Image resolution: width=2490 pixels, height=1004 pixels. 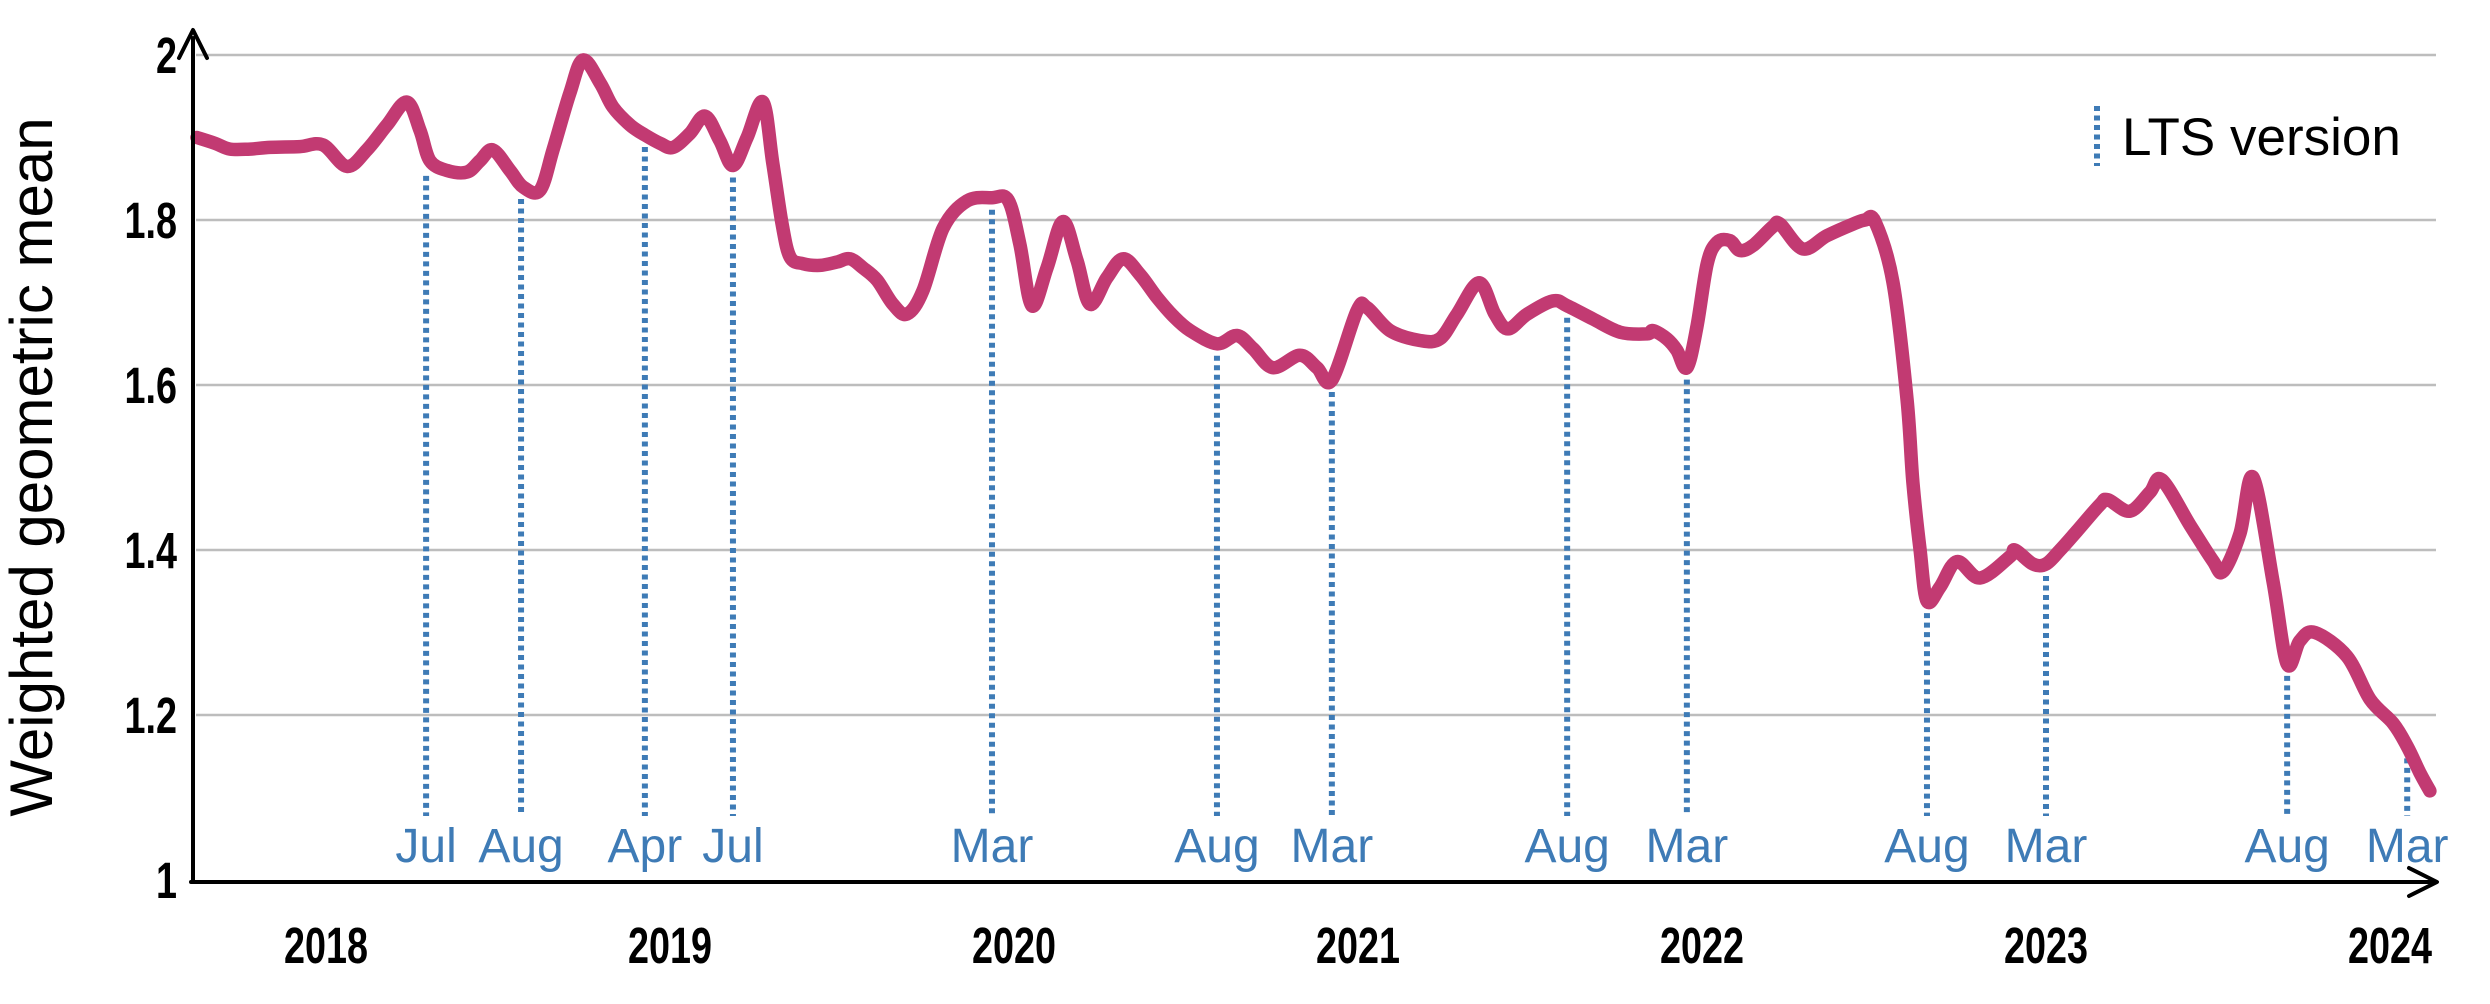 I want to click on y-tick-label: 1.2, so click(x=151, y=715).